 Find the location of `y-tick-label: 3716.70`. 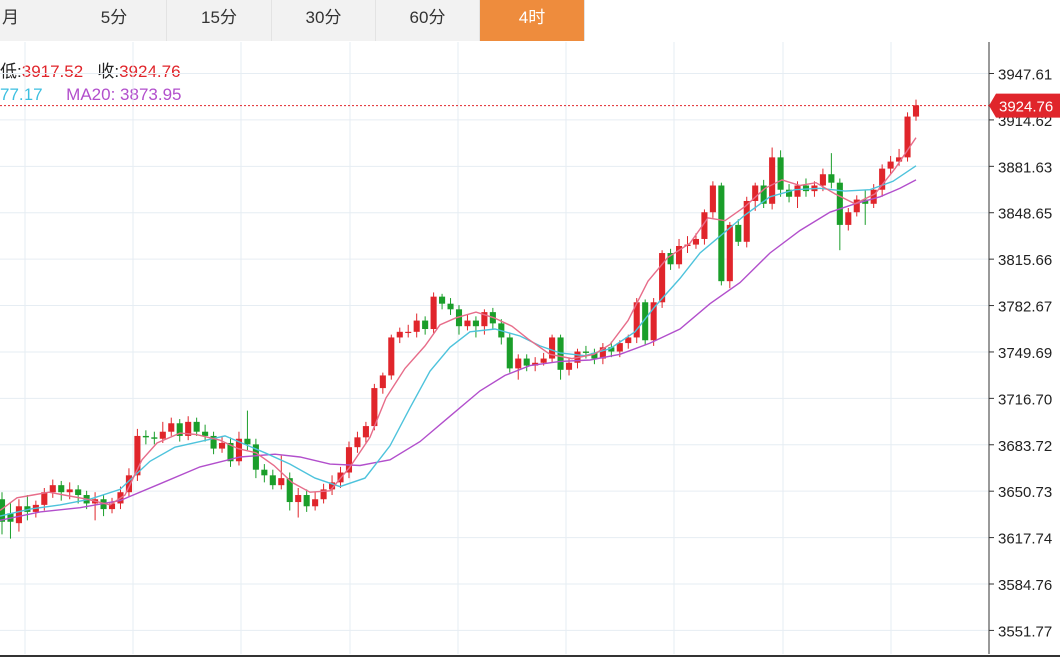

y-tick-label: 3716.70 is located at coordinates (1025, 399).